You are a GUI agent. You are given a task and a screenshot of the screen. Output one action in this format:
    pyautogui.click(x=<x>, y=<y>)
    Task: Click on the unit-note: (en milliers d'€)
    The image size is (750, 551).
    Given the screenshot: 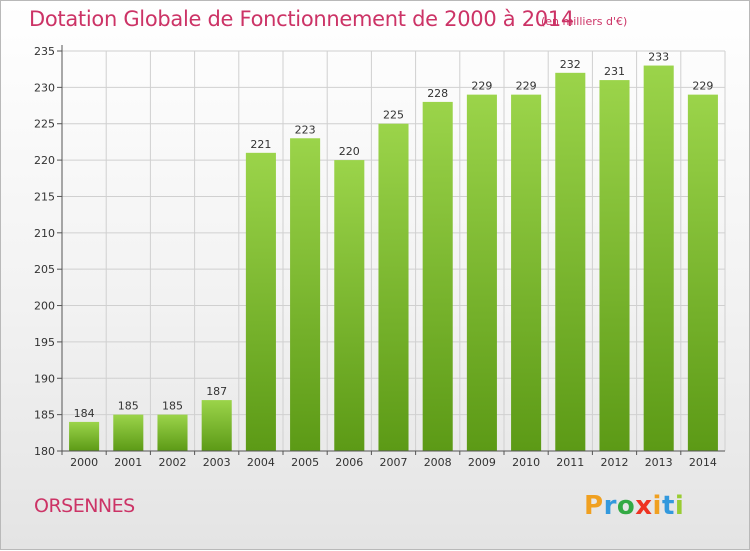 What is the action you would take?
    pyautogui.click(x=584, y=21)
    